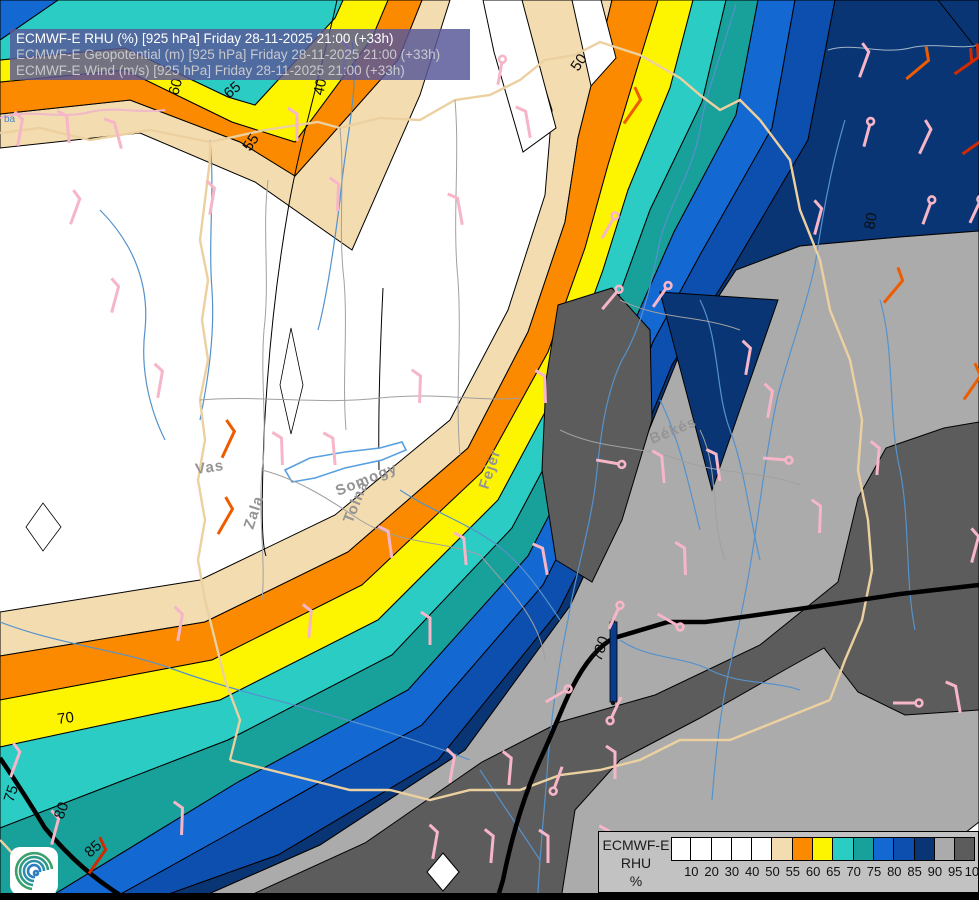 The height and width of the screenshot is (900, 979). What do you see at coordinates (209, 467) in the screenshot?
I see `county-label: Vas` at bounding box center [209, 467].